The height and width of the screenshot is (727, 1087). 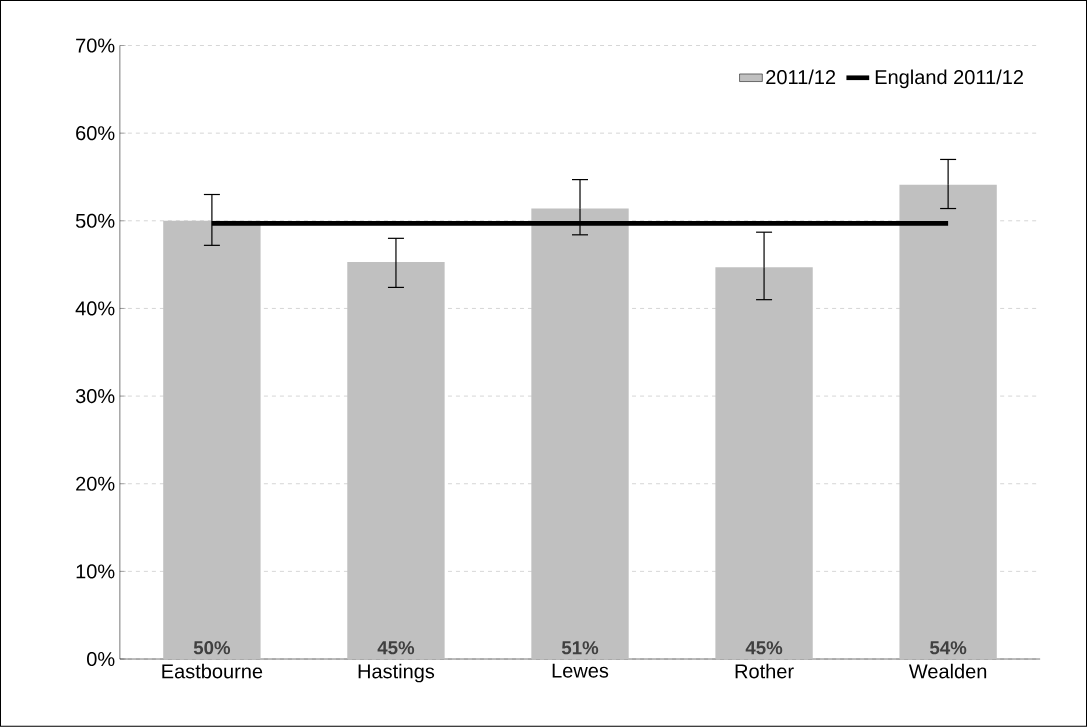 I want to click on x-tick-label: Wealden, so click(x=947, y=671).